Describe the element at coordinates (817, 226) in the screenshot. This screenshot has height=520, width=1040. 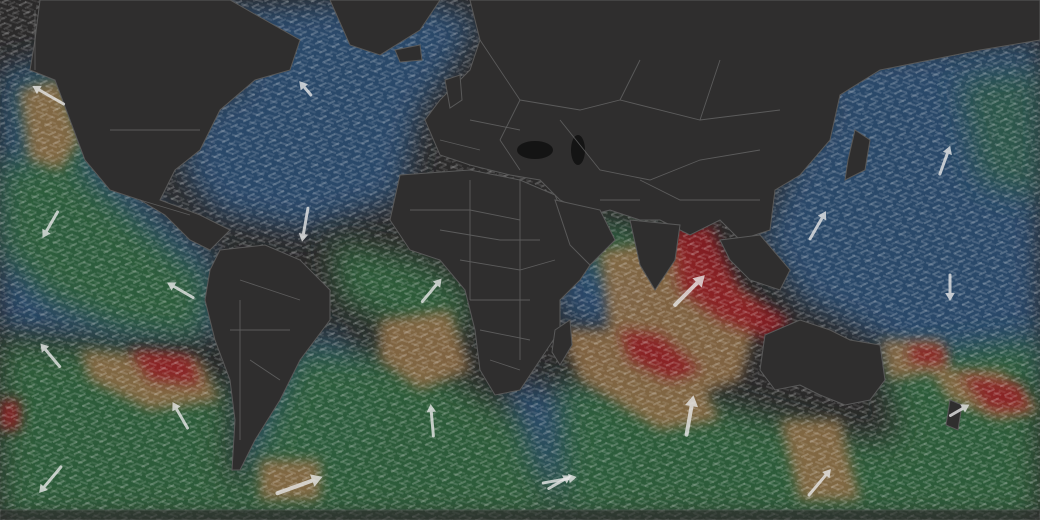
I see `arrow-japan-icon` at that location.